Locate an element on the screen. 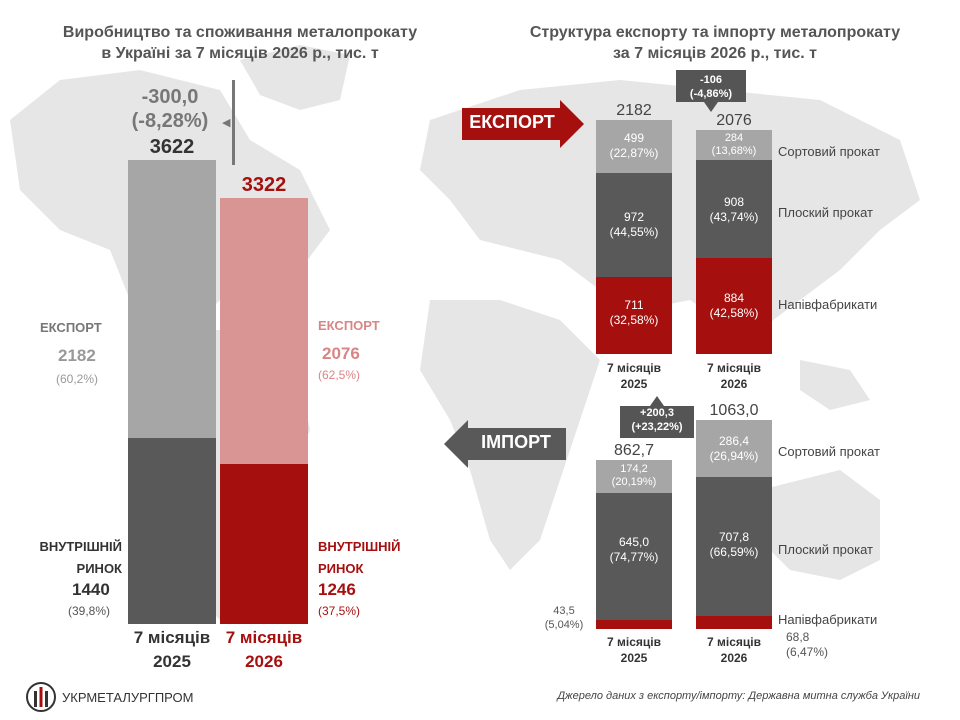 The height and width of the screenshot is (720, 960). label-2026-export: ЕКСПОРТ is located at coordinates (349, 325).